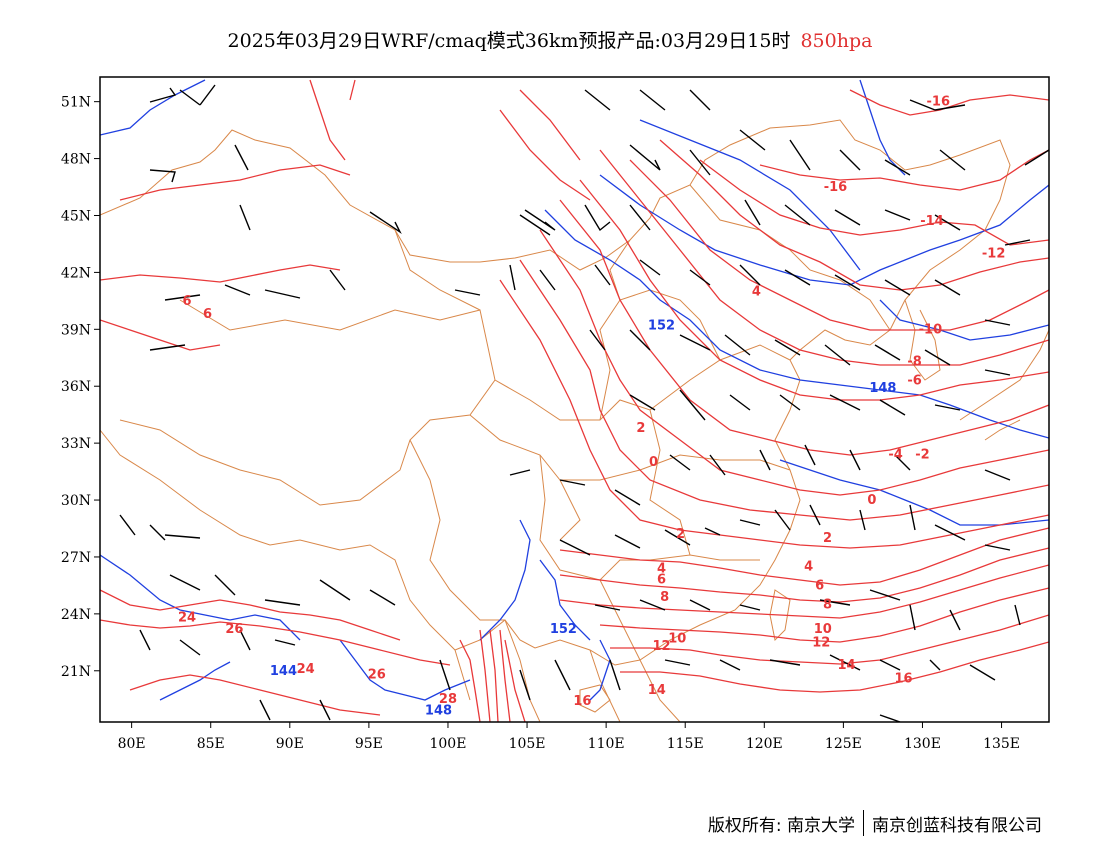 Image resolution: width=1100 pixels, height=850 pixels. I want to click on indochina-outline, so click(567, 670).